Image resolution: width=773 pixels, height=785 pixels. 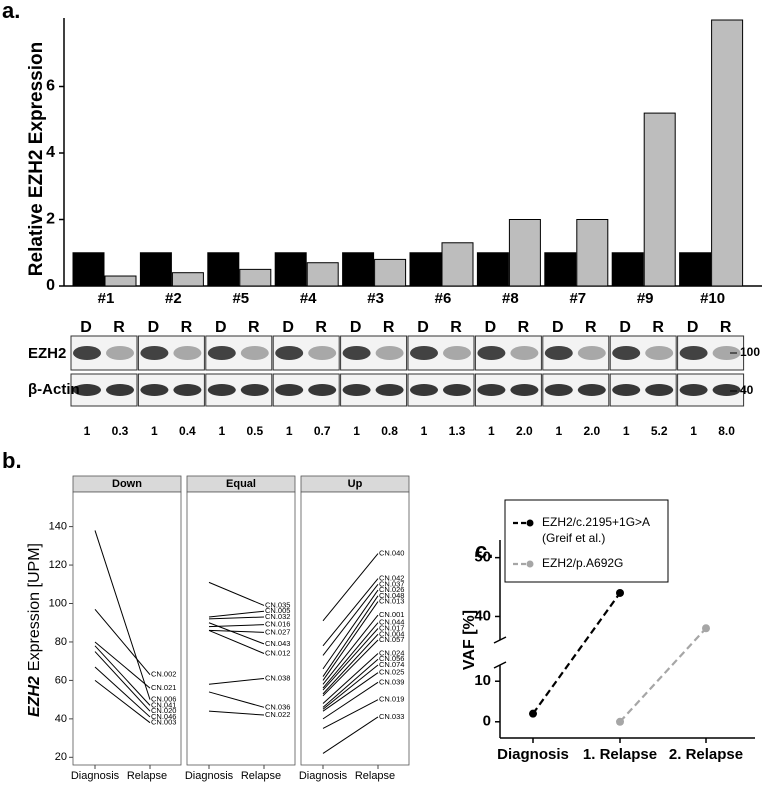 What do you see at coordinates (726, 431) in the screenshot?
I see `quant-label: 8.0` at bounding box center [726, 431].